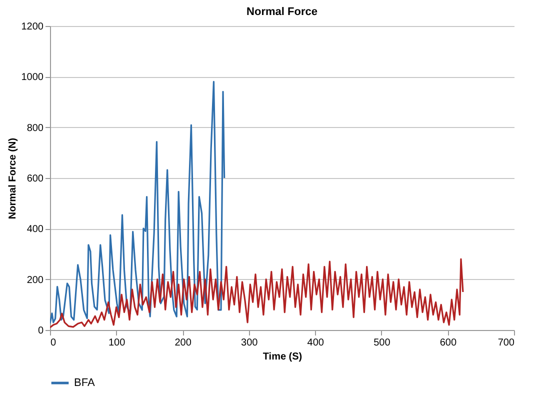  Describe the element at coordinates (41, 331) in the screenshot. I see `y-tick-label: 0` at that location.